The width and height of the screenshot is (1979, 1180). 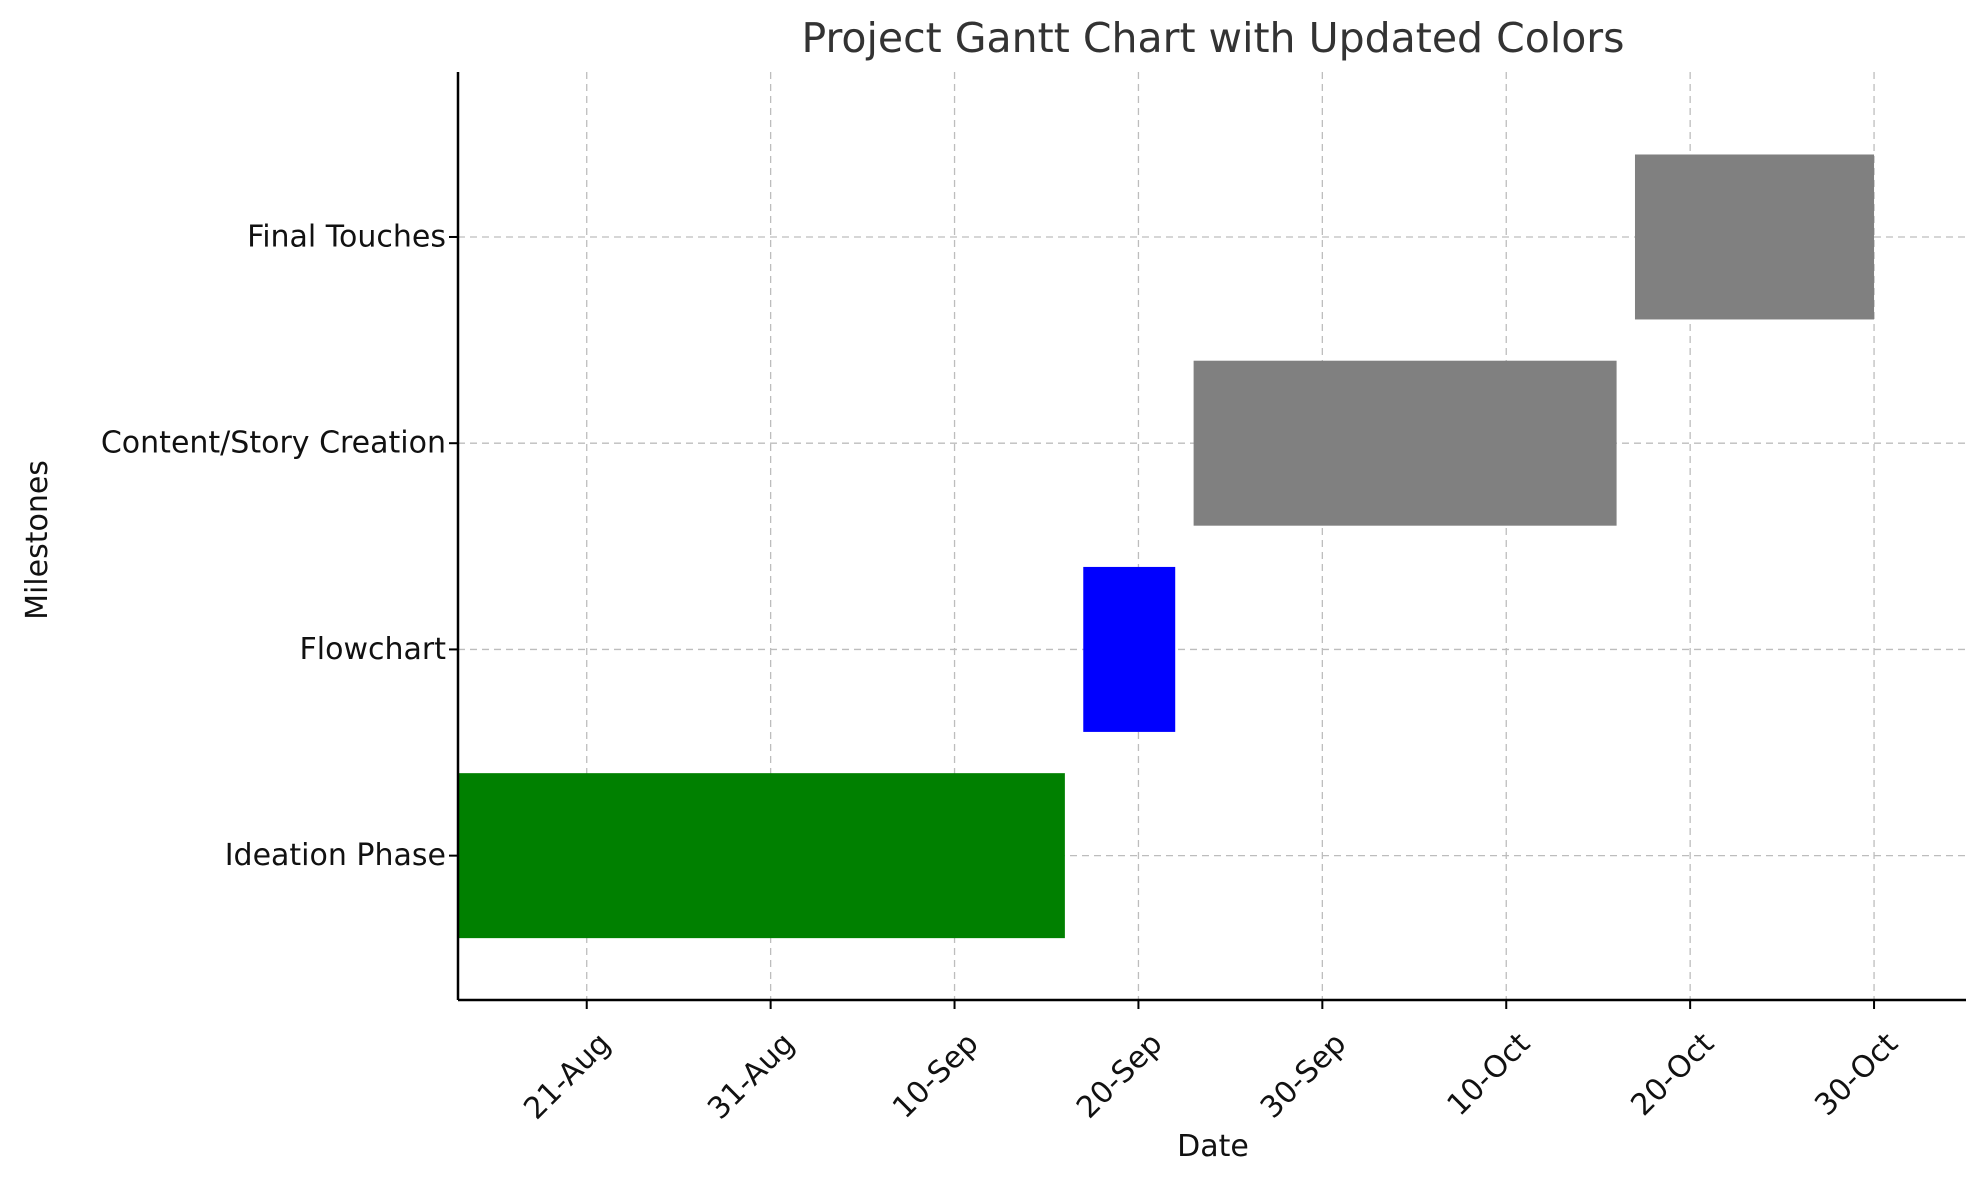 What do you see at coordinates (1119, 1075) in the screenshot?
I see `x-tick-label: 20-Sep` at bounding box center [1119, 1075].